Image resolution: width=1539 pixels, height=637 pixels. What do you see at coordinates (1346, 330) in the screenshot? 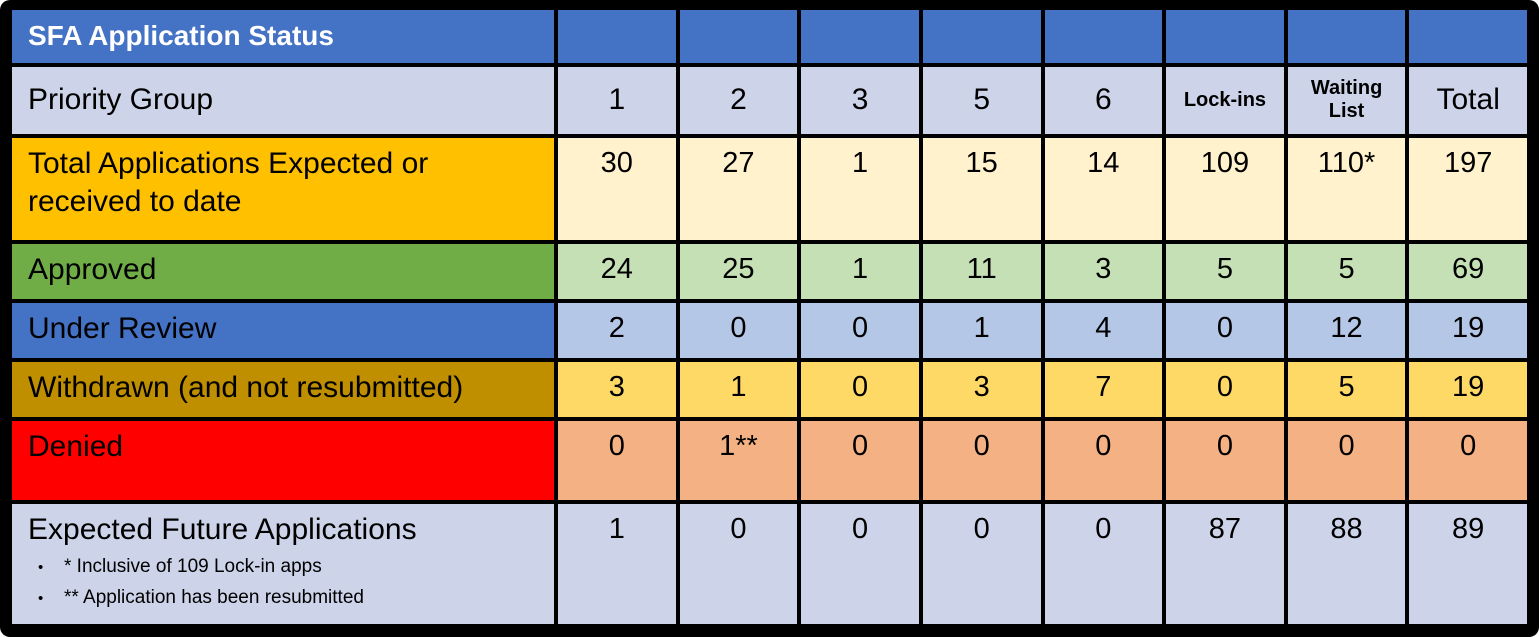
I see `table-cell: 12` at bounding box center [1346, 330].